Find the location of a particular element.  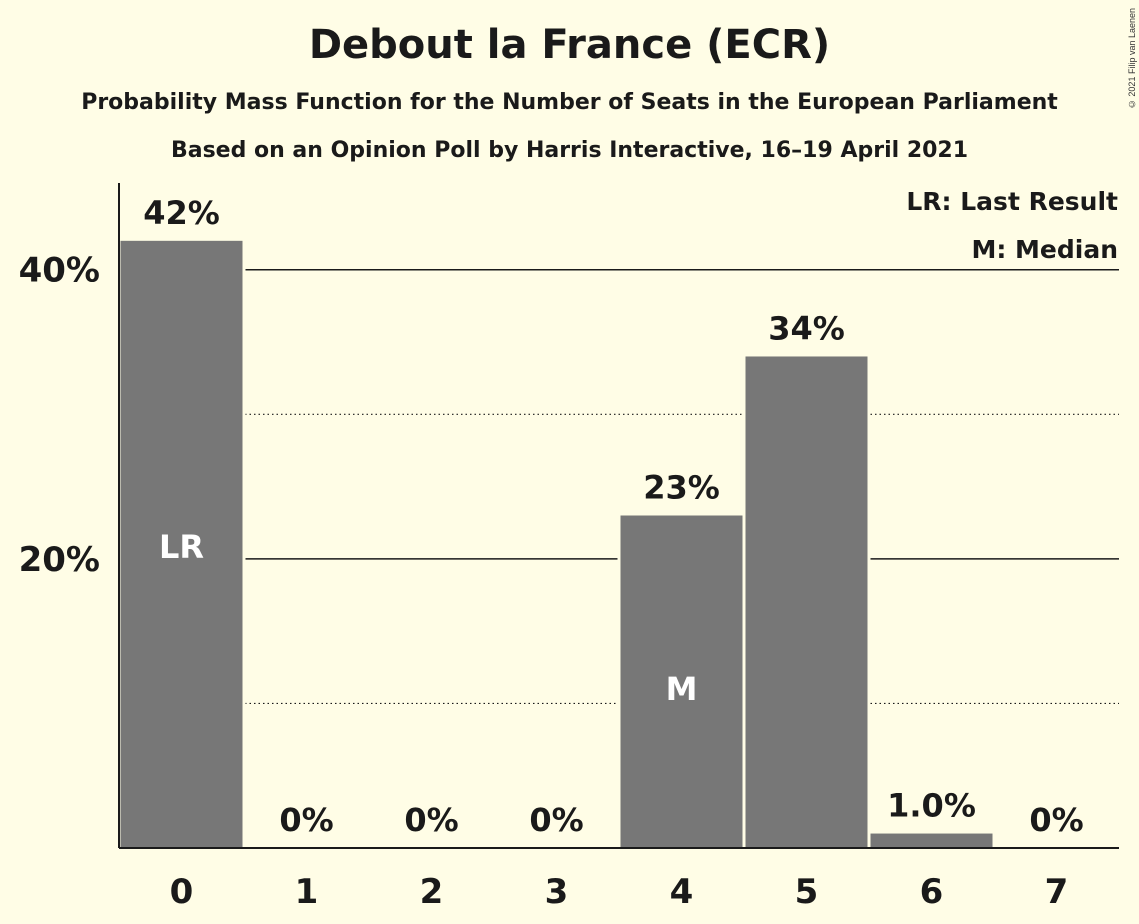

y-tick-label: 20% is located at coordinates (59, 560).